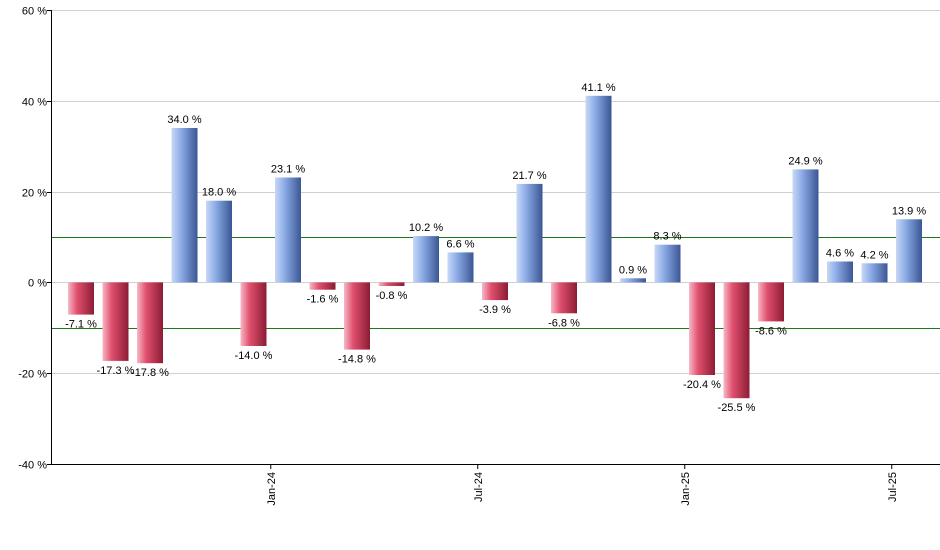 The width and height of the screenshot is (940, 550). I want to click on x-tick-label: Jan-25, so click(686, 489).